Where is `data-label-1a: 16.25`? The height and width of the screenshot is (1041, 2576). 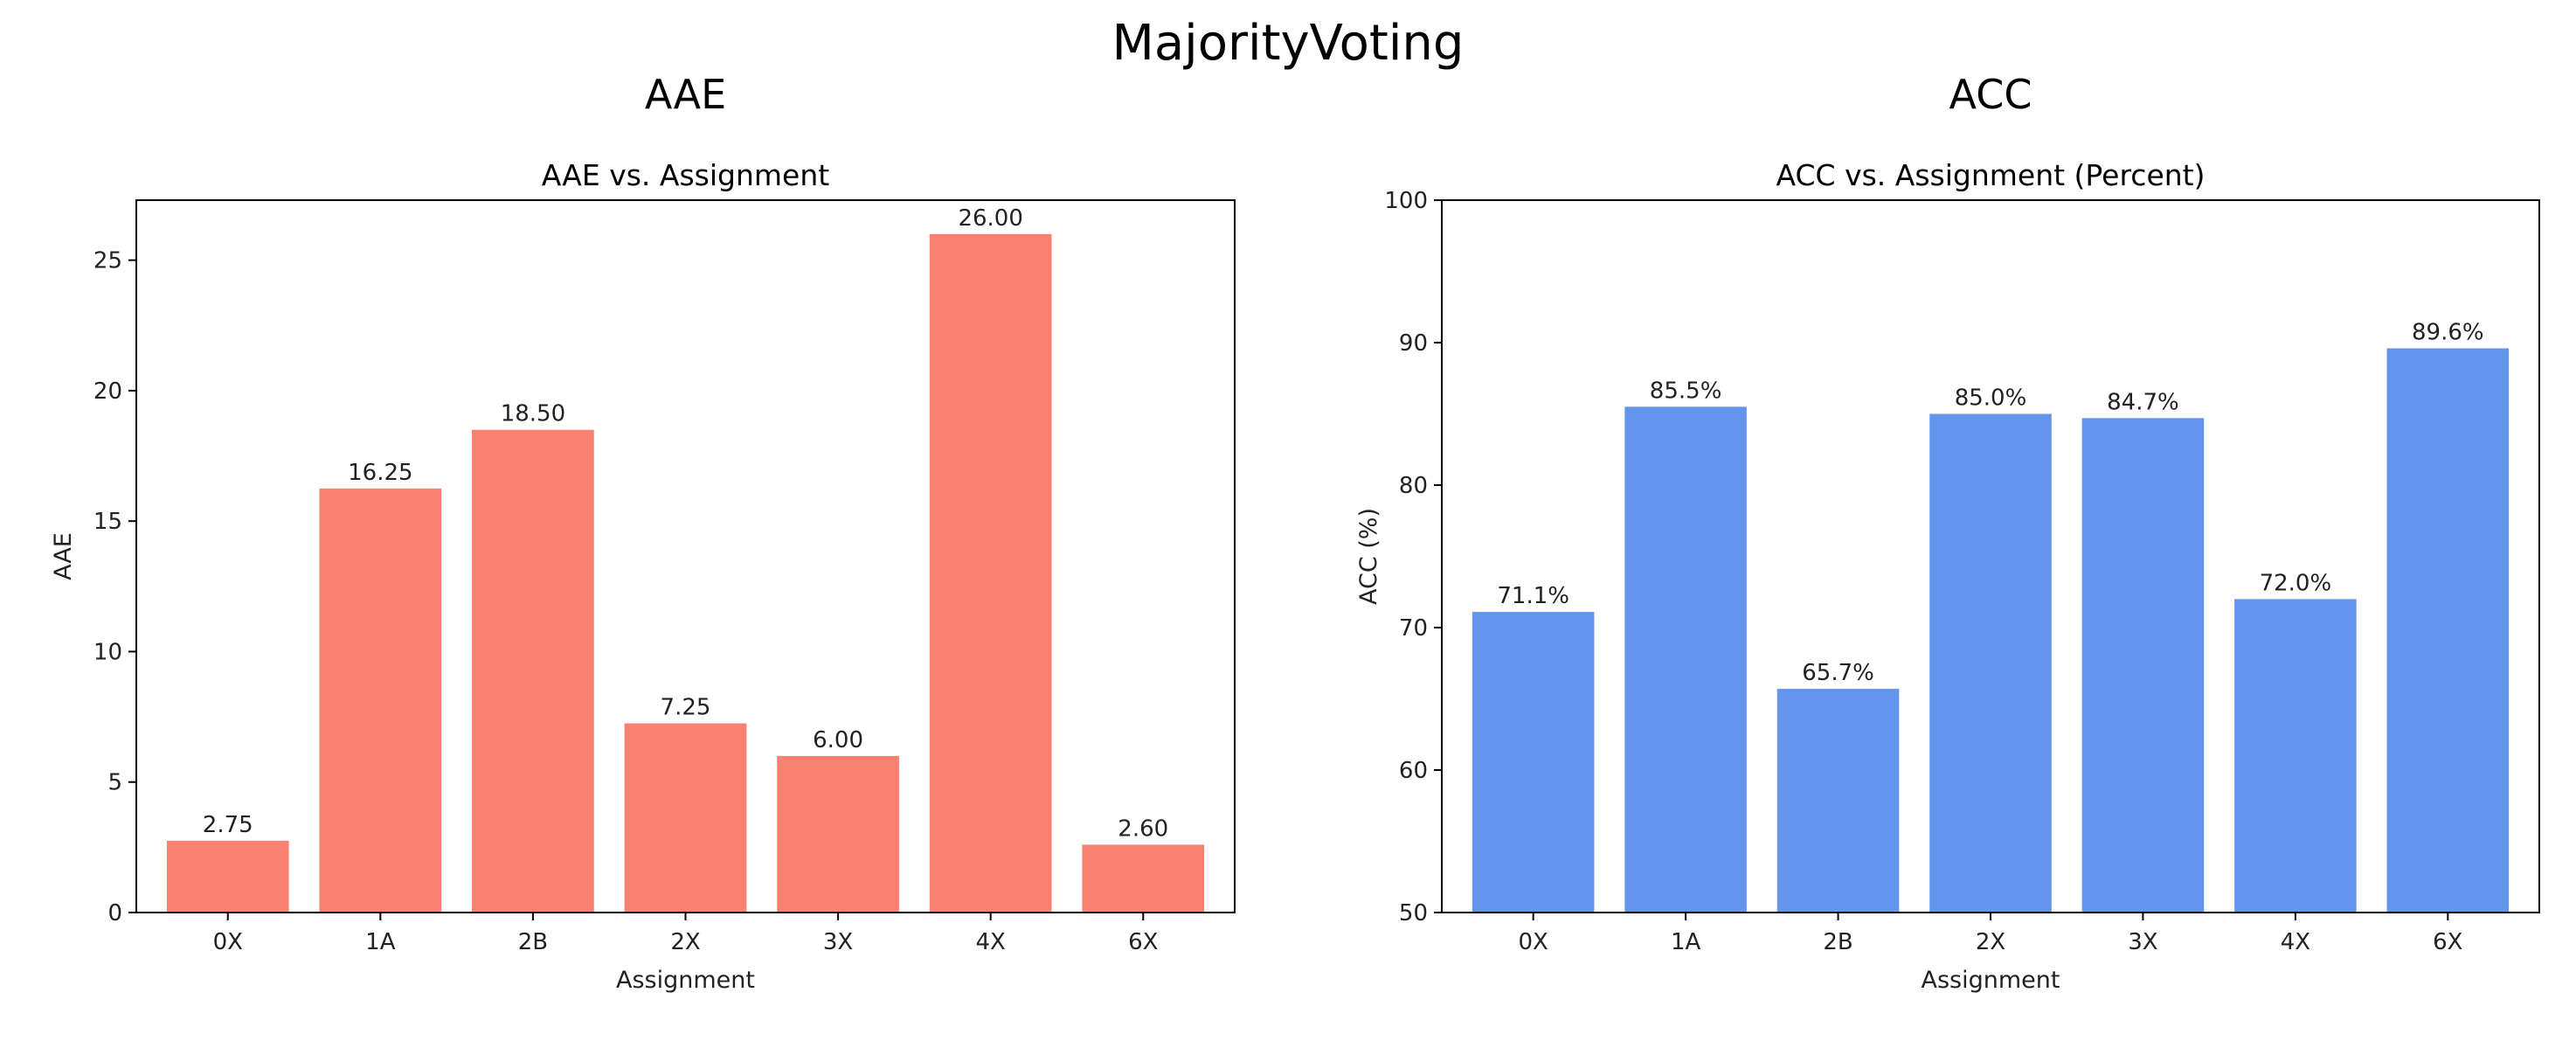 data-label-1a: 16.25 is located at coordinates (380, 473).